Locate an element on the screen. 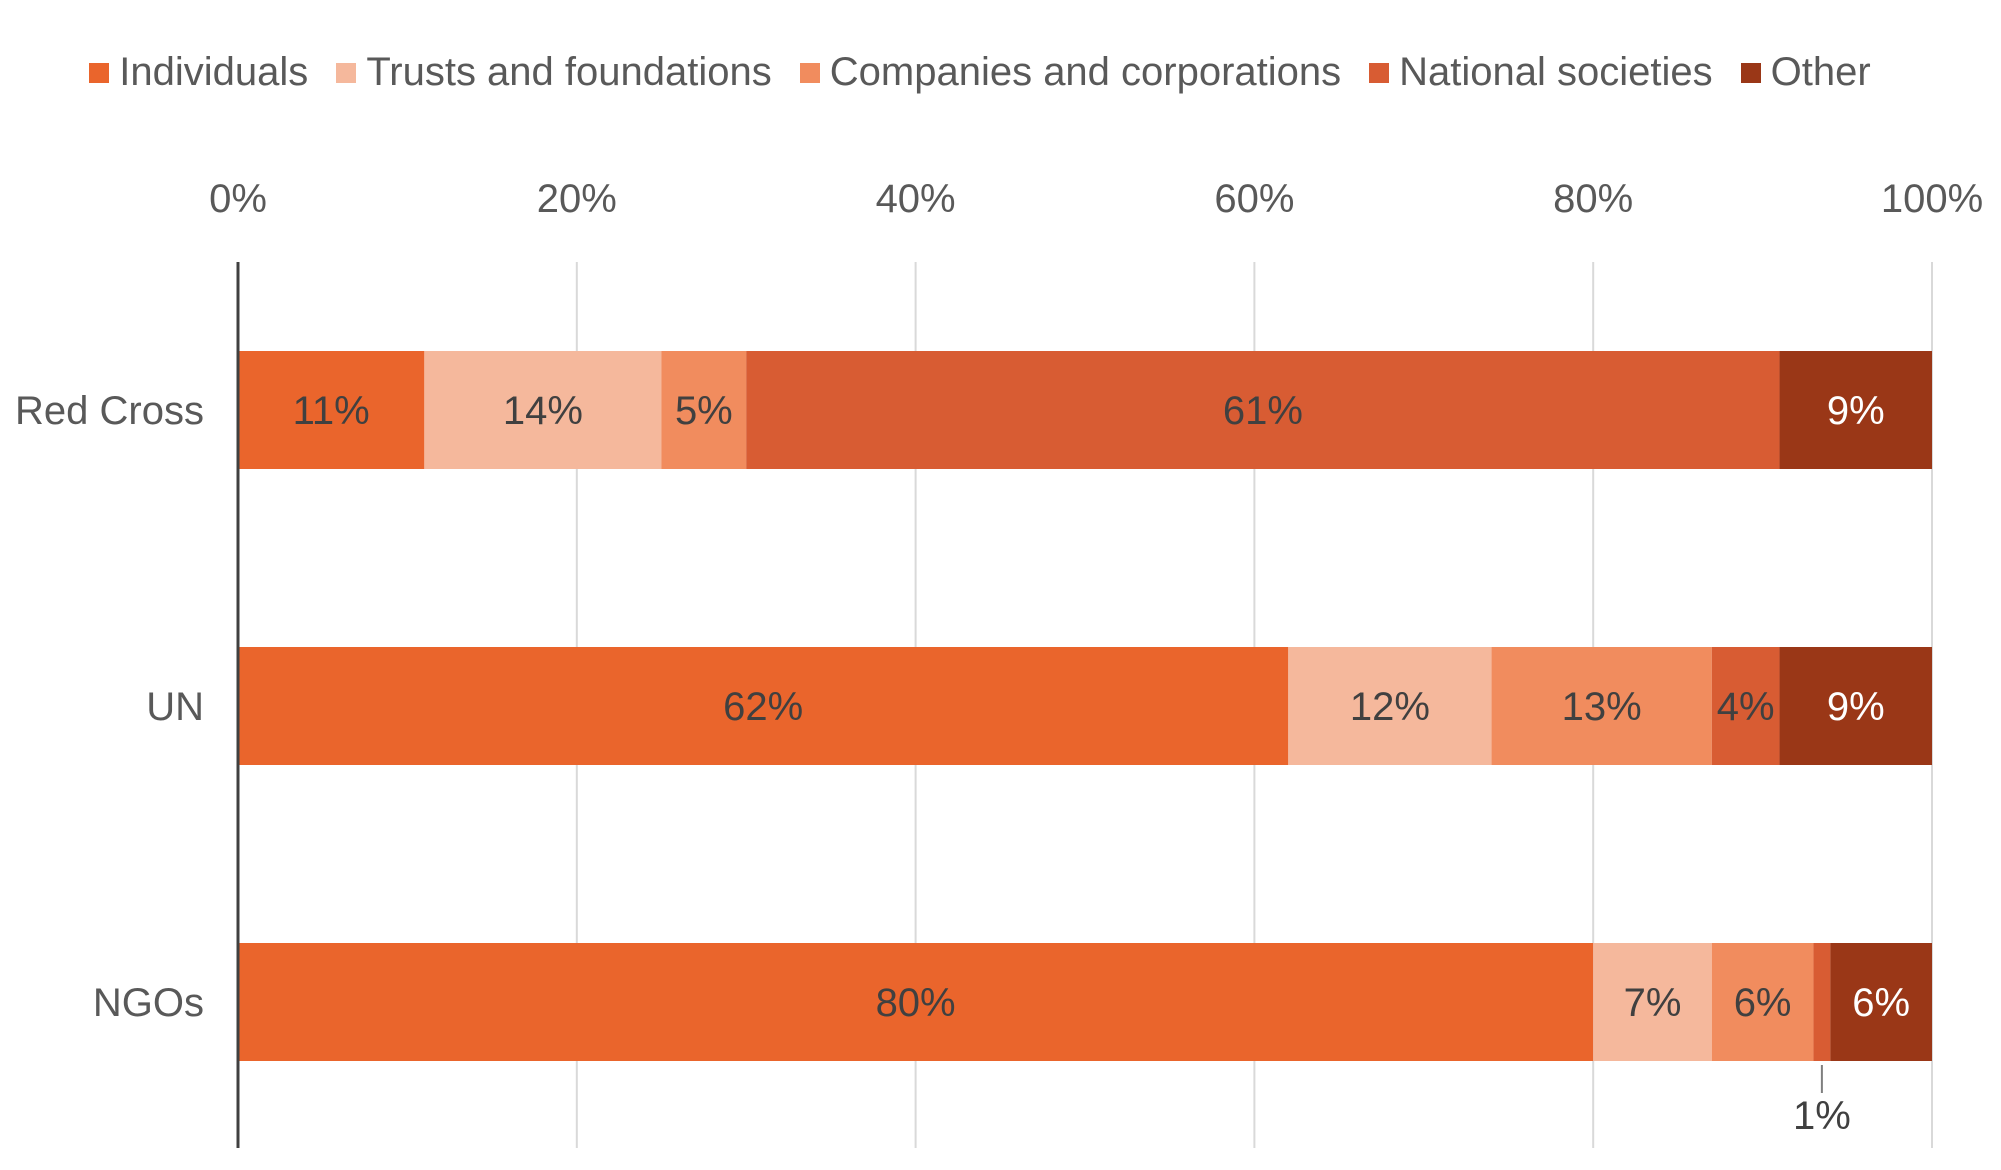 The image size is (2001, 1170). legend-swatch-individuals is located at coordinates (99, 72).